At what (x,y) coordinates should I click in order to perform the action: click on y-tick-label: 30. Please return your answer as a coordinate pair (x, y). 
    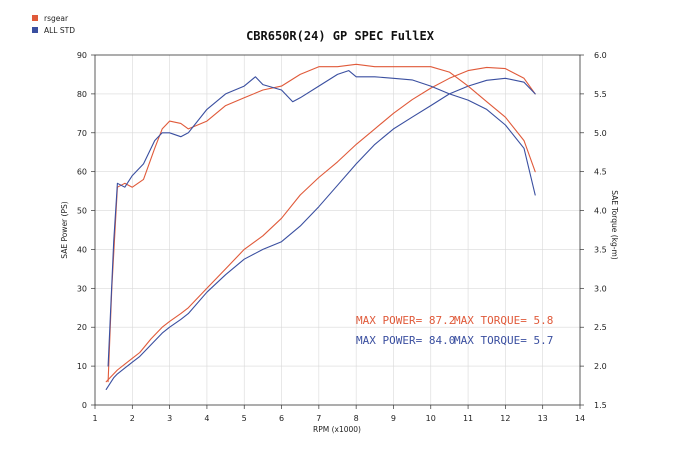
    Looking at the image, I should click on (82, 288).